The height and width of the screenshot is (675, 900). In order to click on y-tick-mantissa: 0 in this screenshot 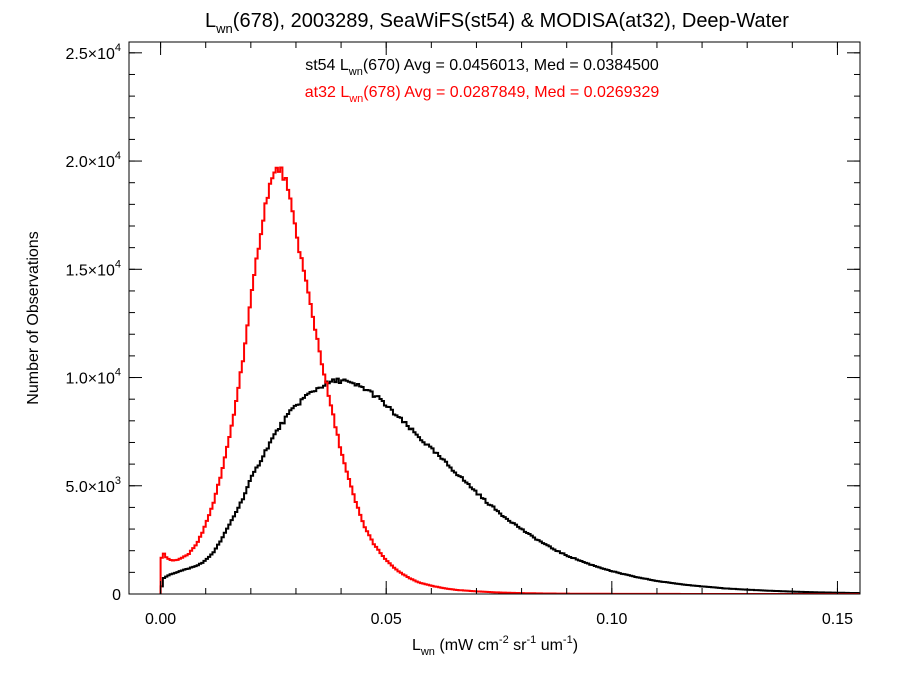, I will do `click(116, 595)`.